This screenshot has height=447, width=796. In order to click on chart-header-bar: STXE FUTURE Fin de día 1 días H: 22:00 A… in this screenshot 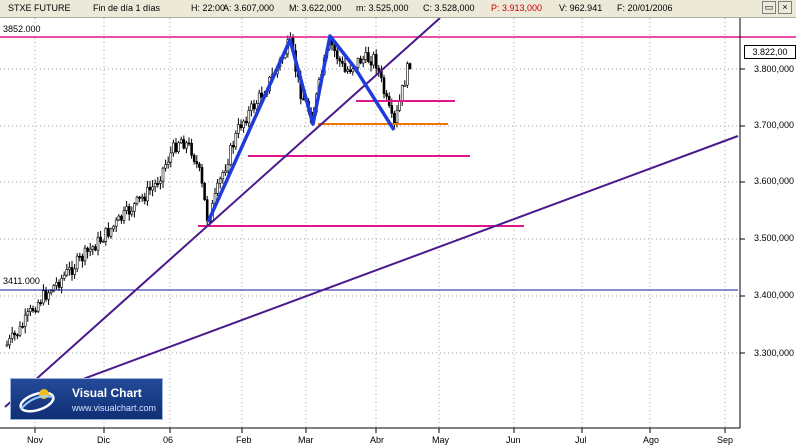, I will do `click(398, 9)`.